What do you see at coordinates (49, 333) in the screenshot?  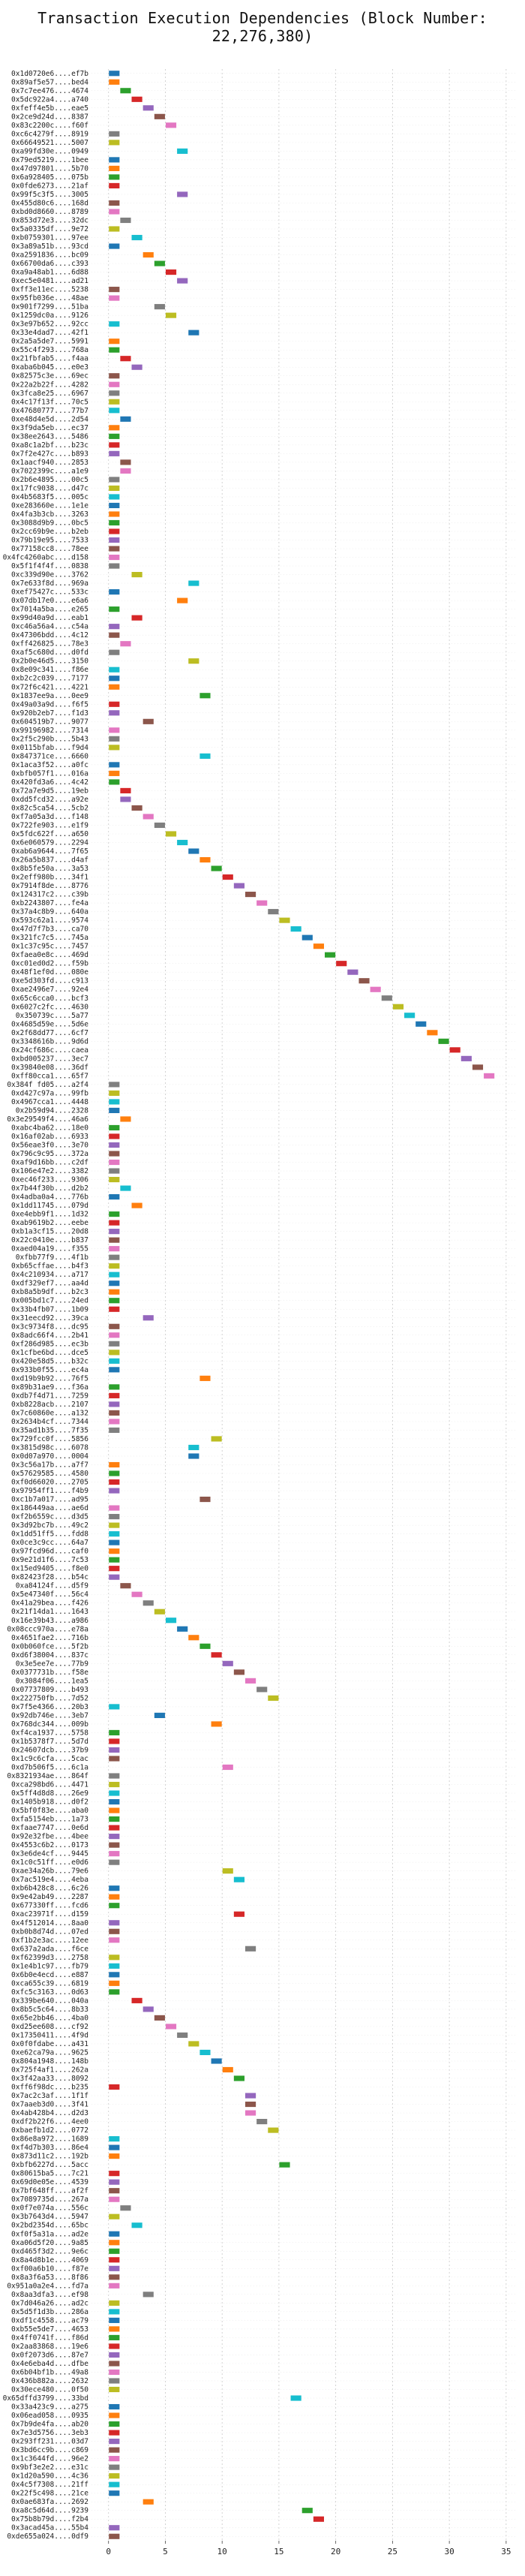 I see `transaction-label: 0x33e4dad7....42f1` at bounding box center [49, 333].